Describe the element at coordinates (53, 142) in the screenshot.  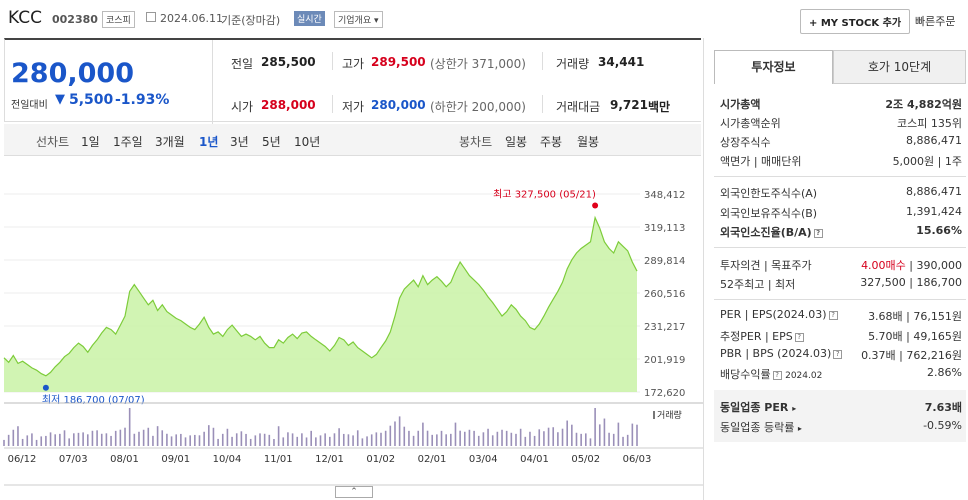
I see `line-chart-label: 선차트` at that location.